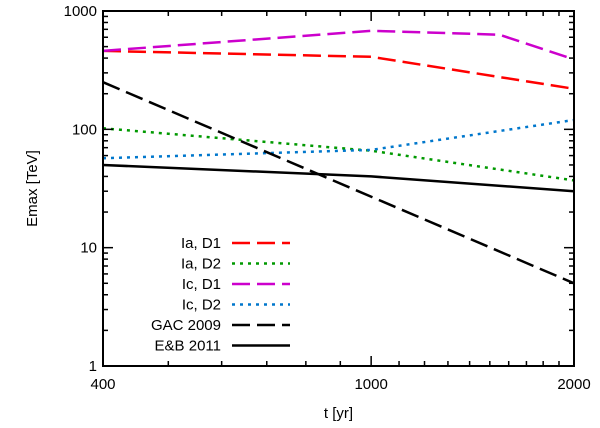  I want to click on y-tick-label: 10, so click(88, 248).